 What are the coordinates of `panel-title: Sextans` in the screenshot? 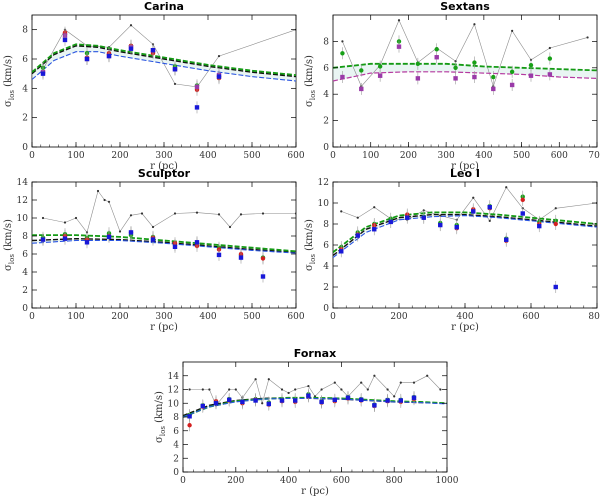 It's located at (465, 6).